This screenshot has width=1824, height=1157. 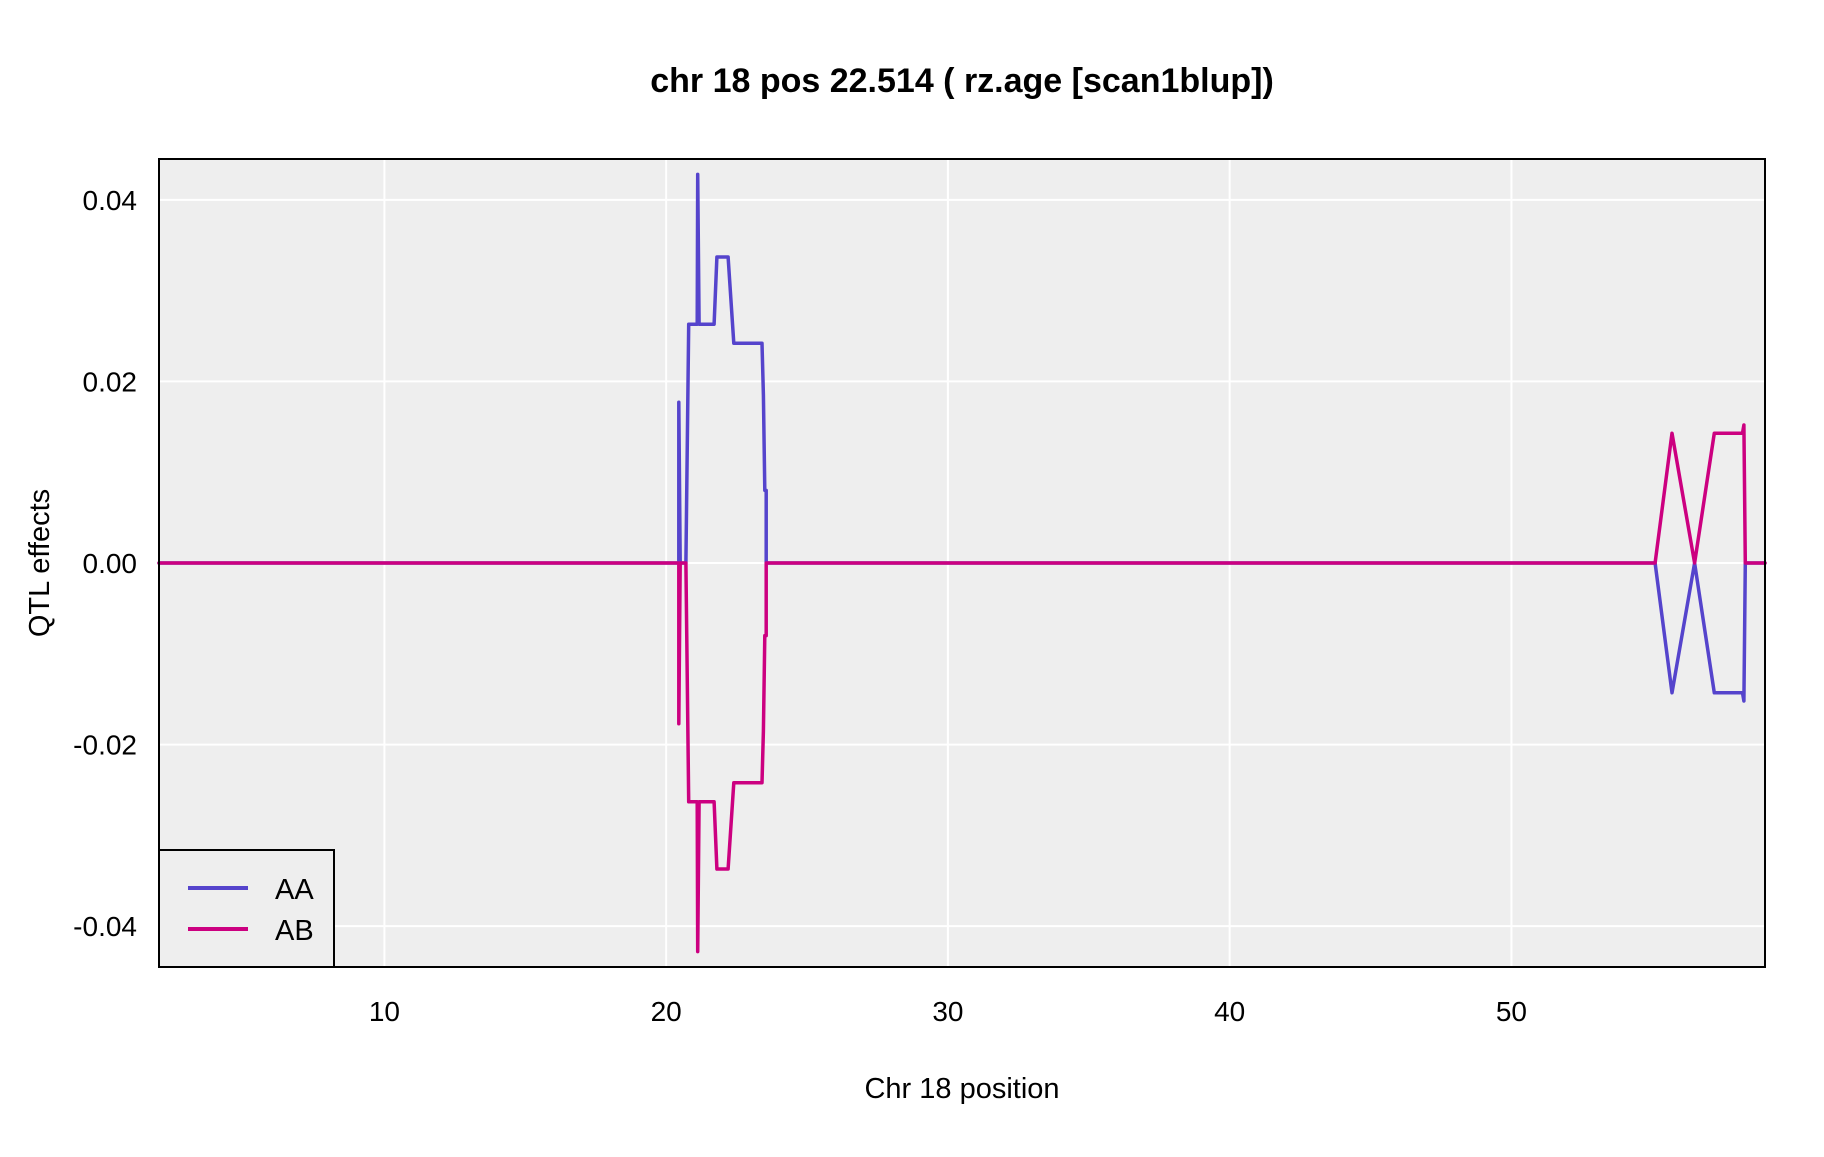 What do you see at coordinates (962, 81) in the screenshot?
I see `chart-title: chr 18 pos 22.514 ( rz.age [scan1blup])` at bounding box center [962, 81].